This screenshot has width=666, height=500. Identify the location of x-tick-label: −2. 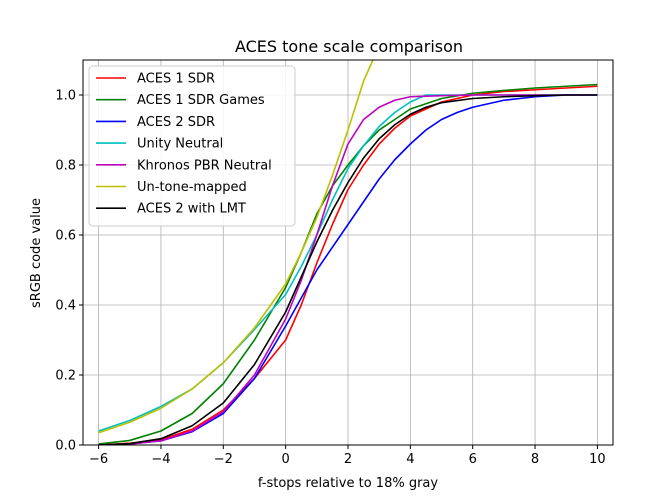
(223, 459).